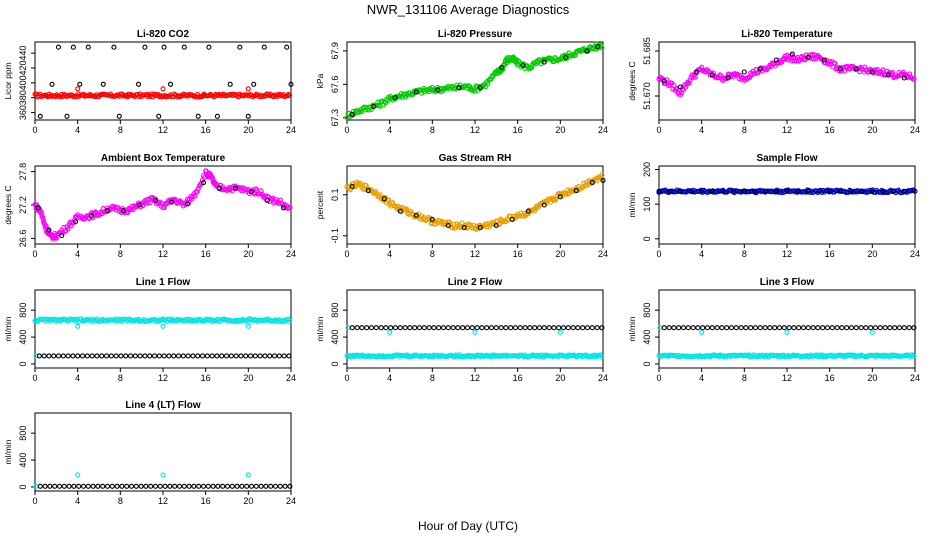 The height and width of the screenshot is (540, 936). What do you see at coordinates (658, 130) in the screenshot?
I see `x-tick-label: 0` at bounding box center [658, 130].